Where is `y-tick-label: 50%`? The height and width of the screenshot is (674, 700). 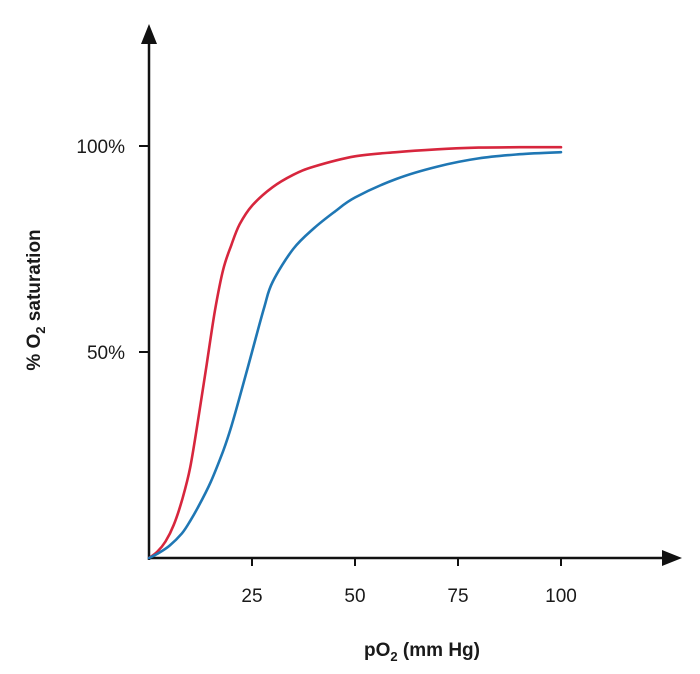 y-tick-label: 50% is located at coordinates (106, 353).